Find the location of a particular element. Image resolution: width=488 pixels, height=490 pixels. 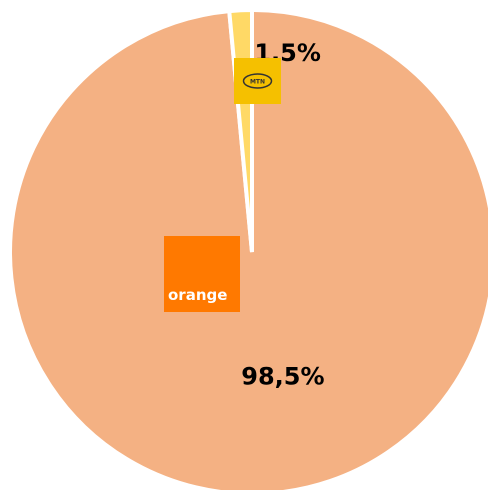

mtn-logo-text: MTN is located at coordinates (257, 82).